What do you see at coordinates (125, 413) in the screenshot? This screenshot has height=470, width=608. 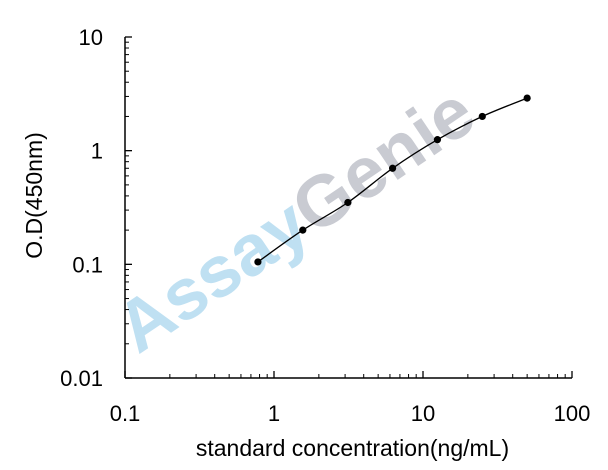 I see `x-tick-label: 0.1` at bounding box center [125, 413].